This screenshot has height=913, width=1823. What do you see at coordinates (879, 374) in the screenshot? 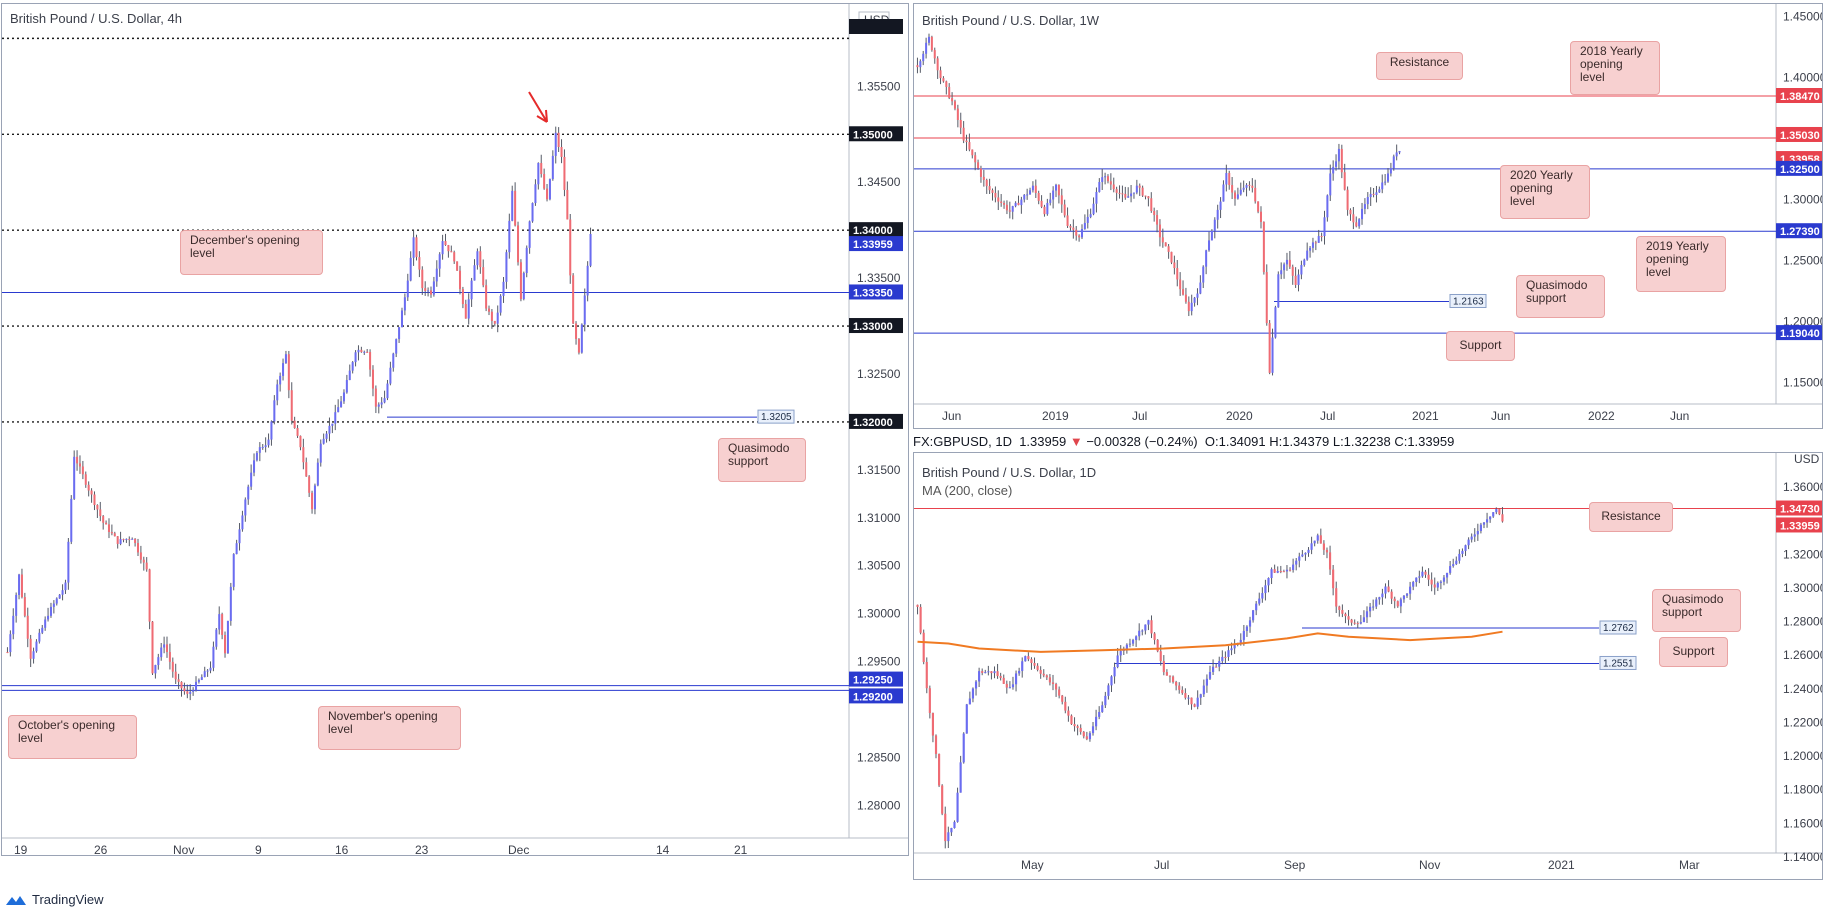
I see `y-tick-4h: 1.32500` at bounding box center [879, 374].